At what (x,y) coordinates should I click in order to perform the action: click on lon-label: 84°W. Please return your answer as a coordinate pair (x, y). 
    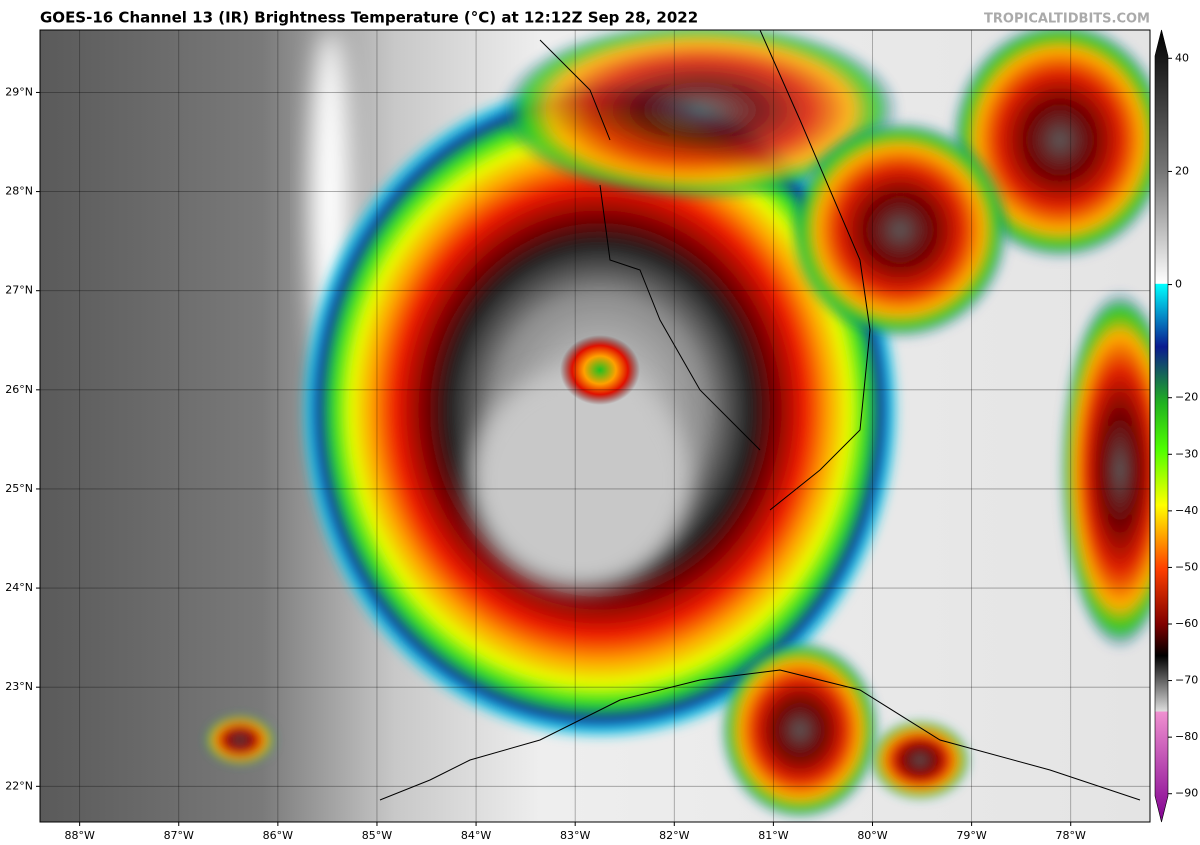
    Looking at the image, I should click on (476, 835).